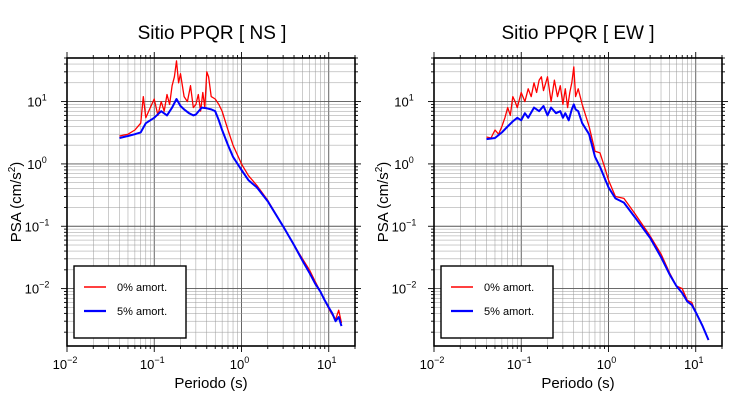 This screenshot has height=400, width=730. What do you see at coordinates (212, 33) in the screenshot?
I see `chart-title: Sitio PPQR [ NS ]` at bounding box center [212, 33].